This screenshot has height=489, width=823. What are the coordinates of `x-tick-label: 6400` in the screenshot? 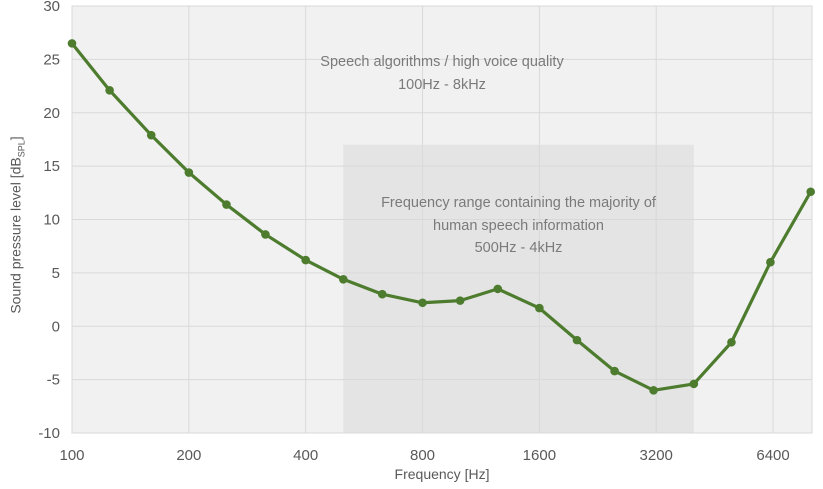 It's located at (772, 455).